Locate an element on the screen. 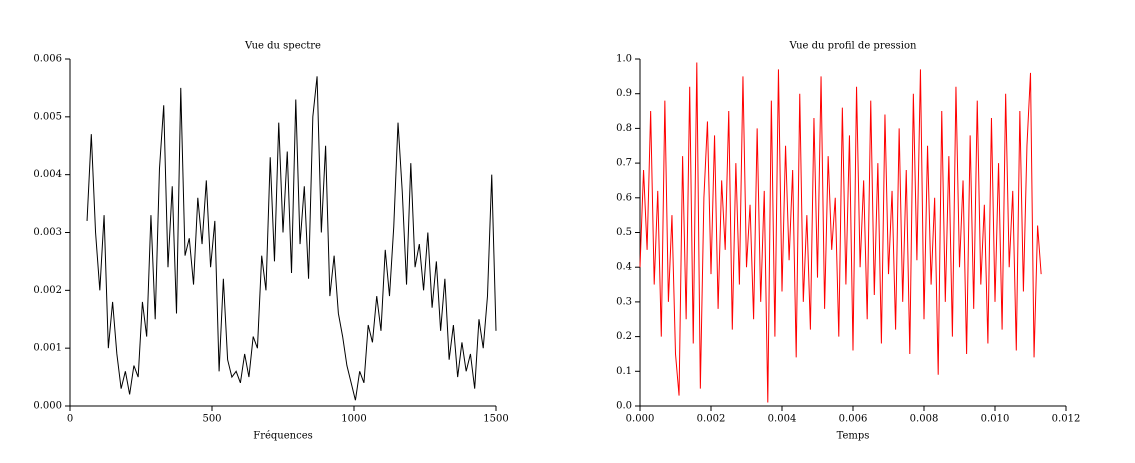 The height and width of the screenshot is (463, 1135). chart-title: Vue du spectre is located at coordinates (282, 46).